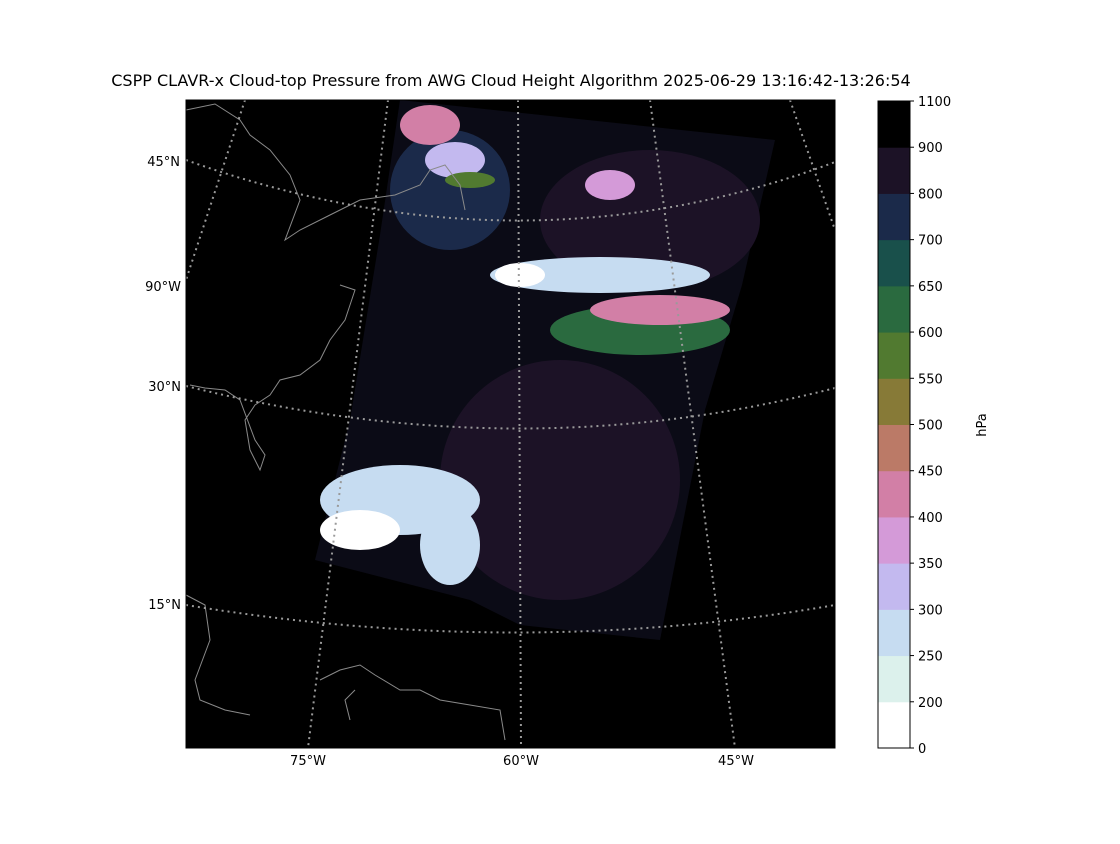 The height and width of the screenshot is (844, 1120). Describe the element at coordinates (930, 518) in the screenshot. I see `colorbar-tick-label: 400` at that location.